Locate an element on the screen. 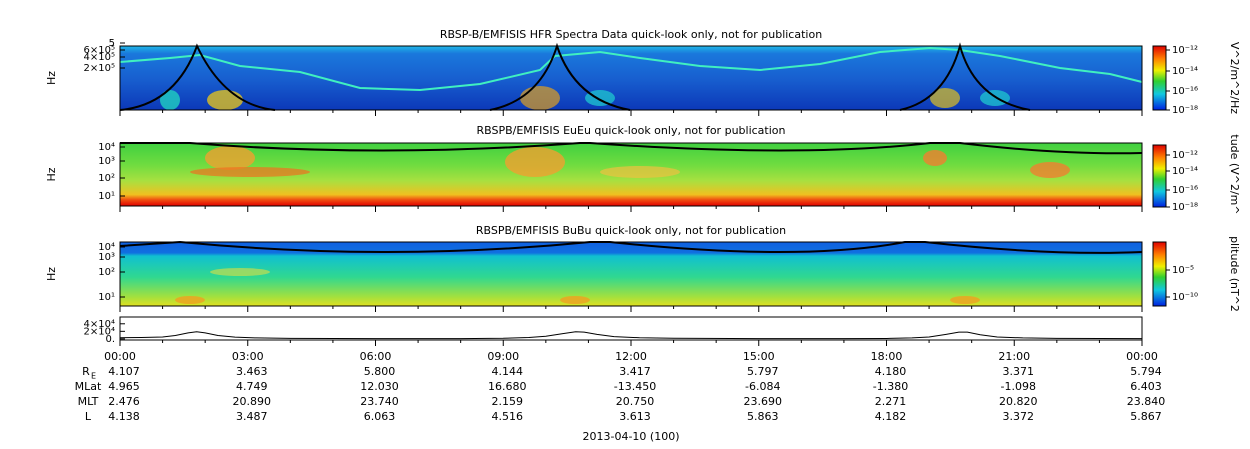 Image resolution: width=1250 pixels, height=449 pixels. colorbar-label: tude (V^2/m^ is located at coordinates (1234, 174).